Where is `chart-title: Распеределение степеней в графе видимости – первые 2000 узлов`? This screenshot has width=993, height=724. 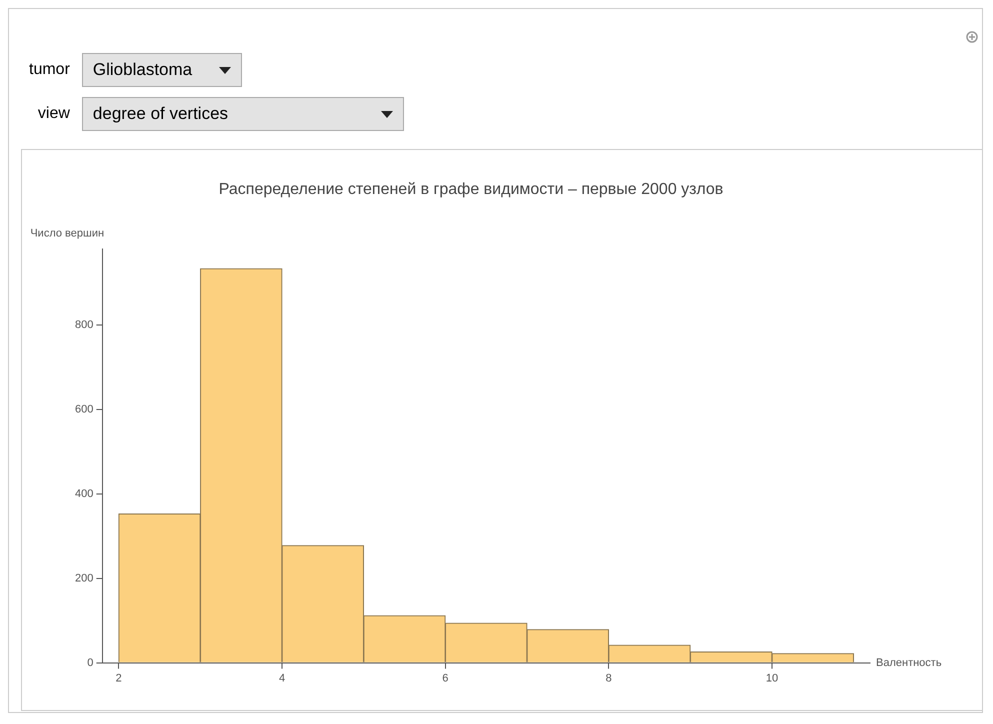
chart-title: Распеределение степеней в графе видимости – первые 2000 узлов is located at coordinates (471, 189).